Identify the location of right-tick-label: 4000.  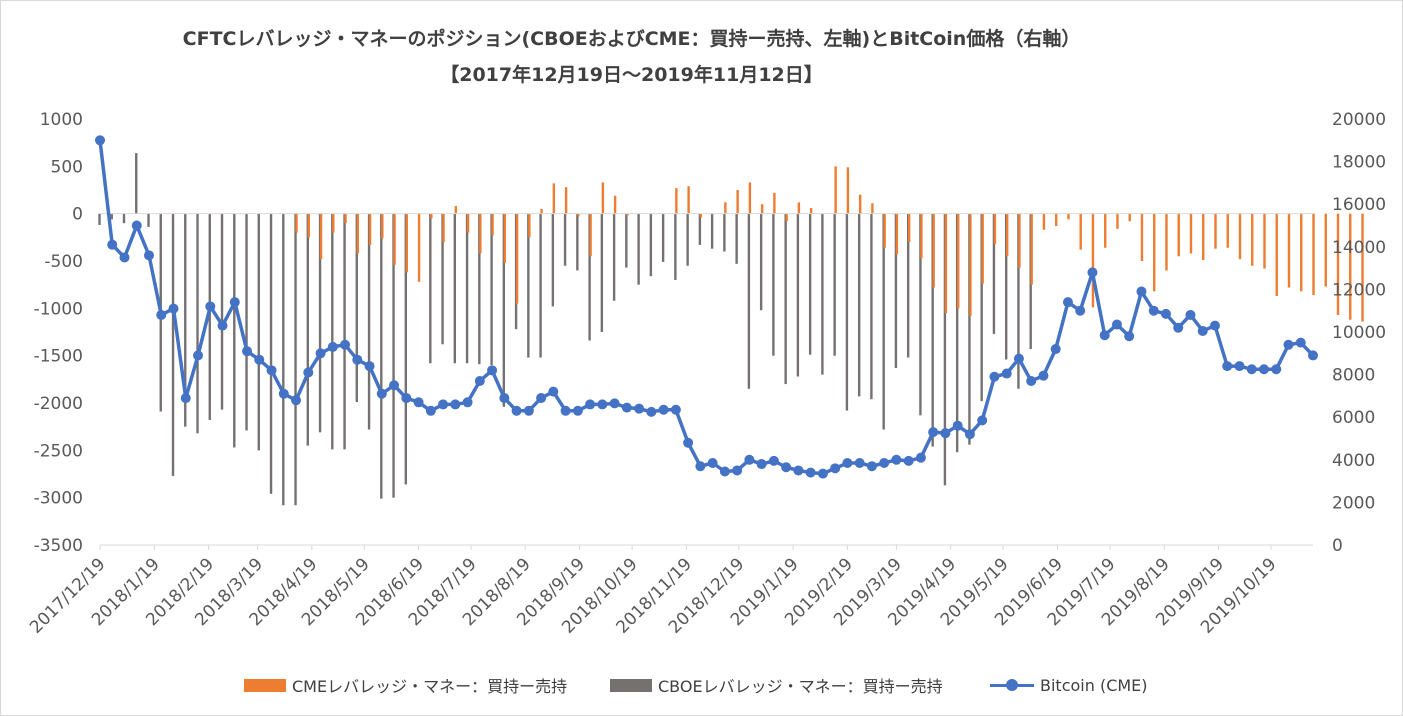
(1353, 461).